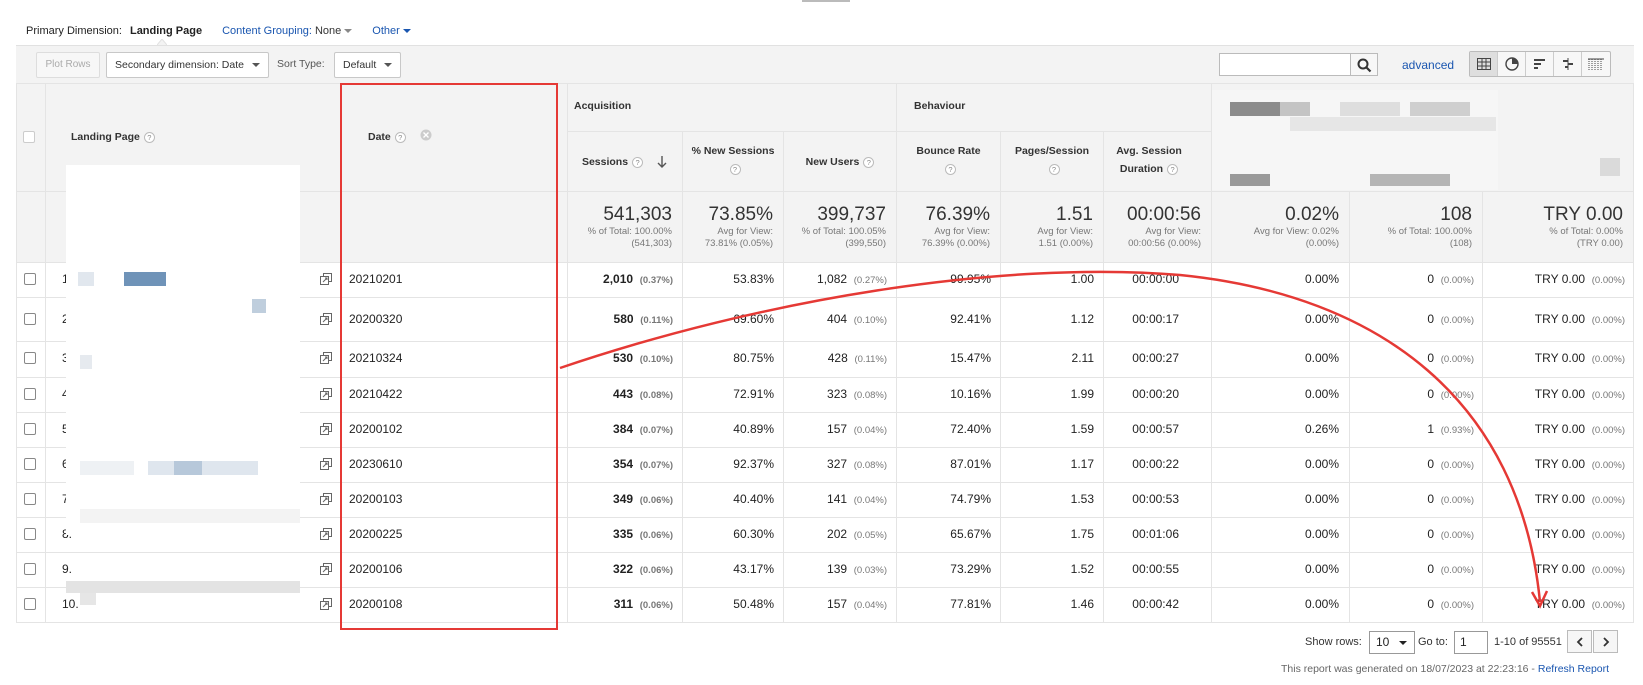 The width and height of the screenshot is (1643, 685). What do you see at coordinates (1392, 642) in the screenshot?
I see `show-rows-select: 10` at bounding box center [1392, 642].